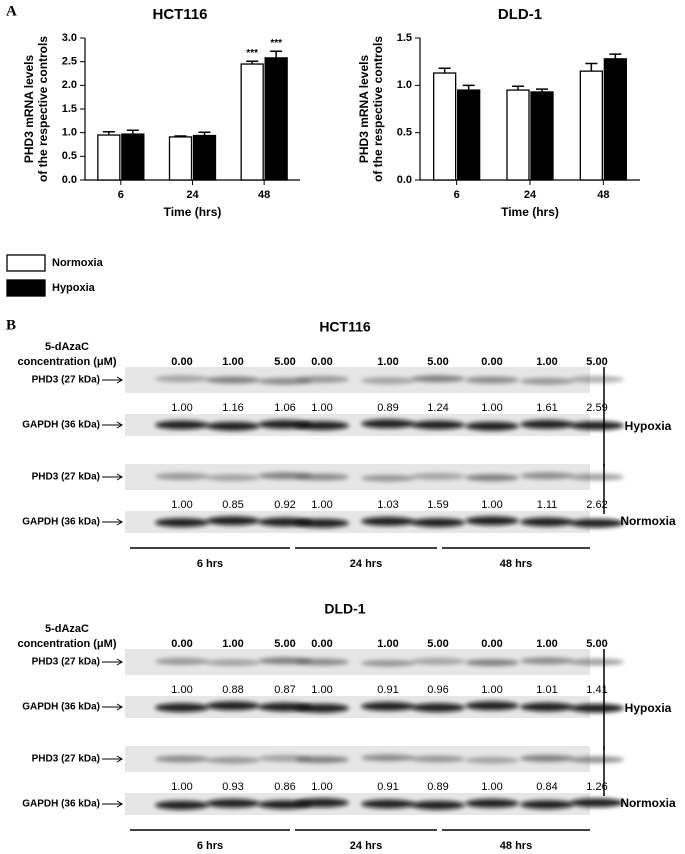  What do you see at coordinates (437, 408) in the screenshot?
I see `ratio: 1.24` at bounding box center [437, 408].